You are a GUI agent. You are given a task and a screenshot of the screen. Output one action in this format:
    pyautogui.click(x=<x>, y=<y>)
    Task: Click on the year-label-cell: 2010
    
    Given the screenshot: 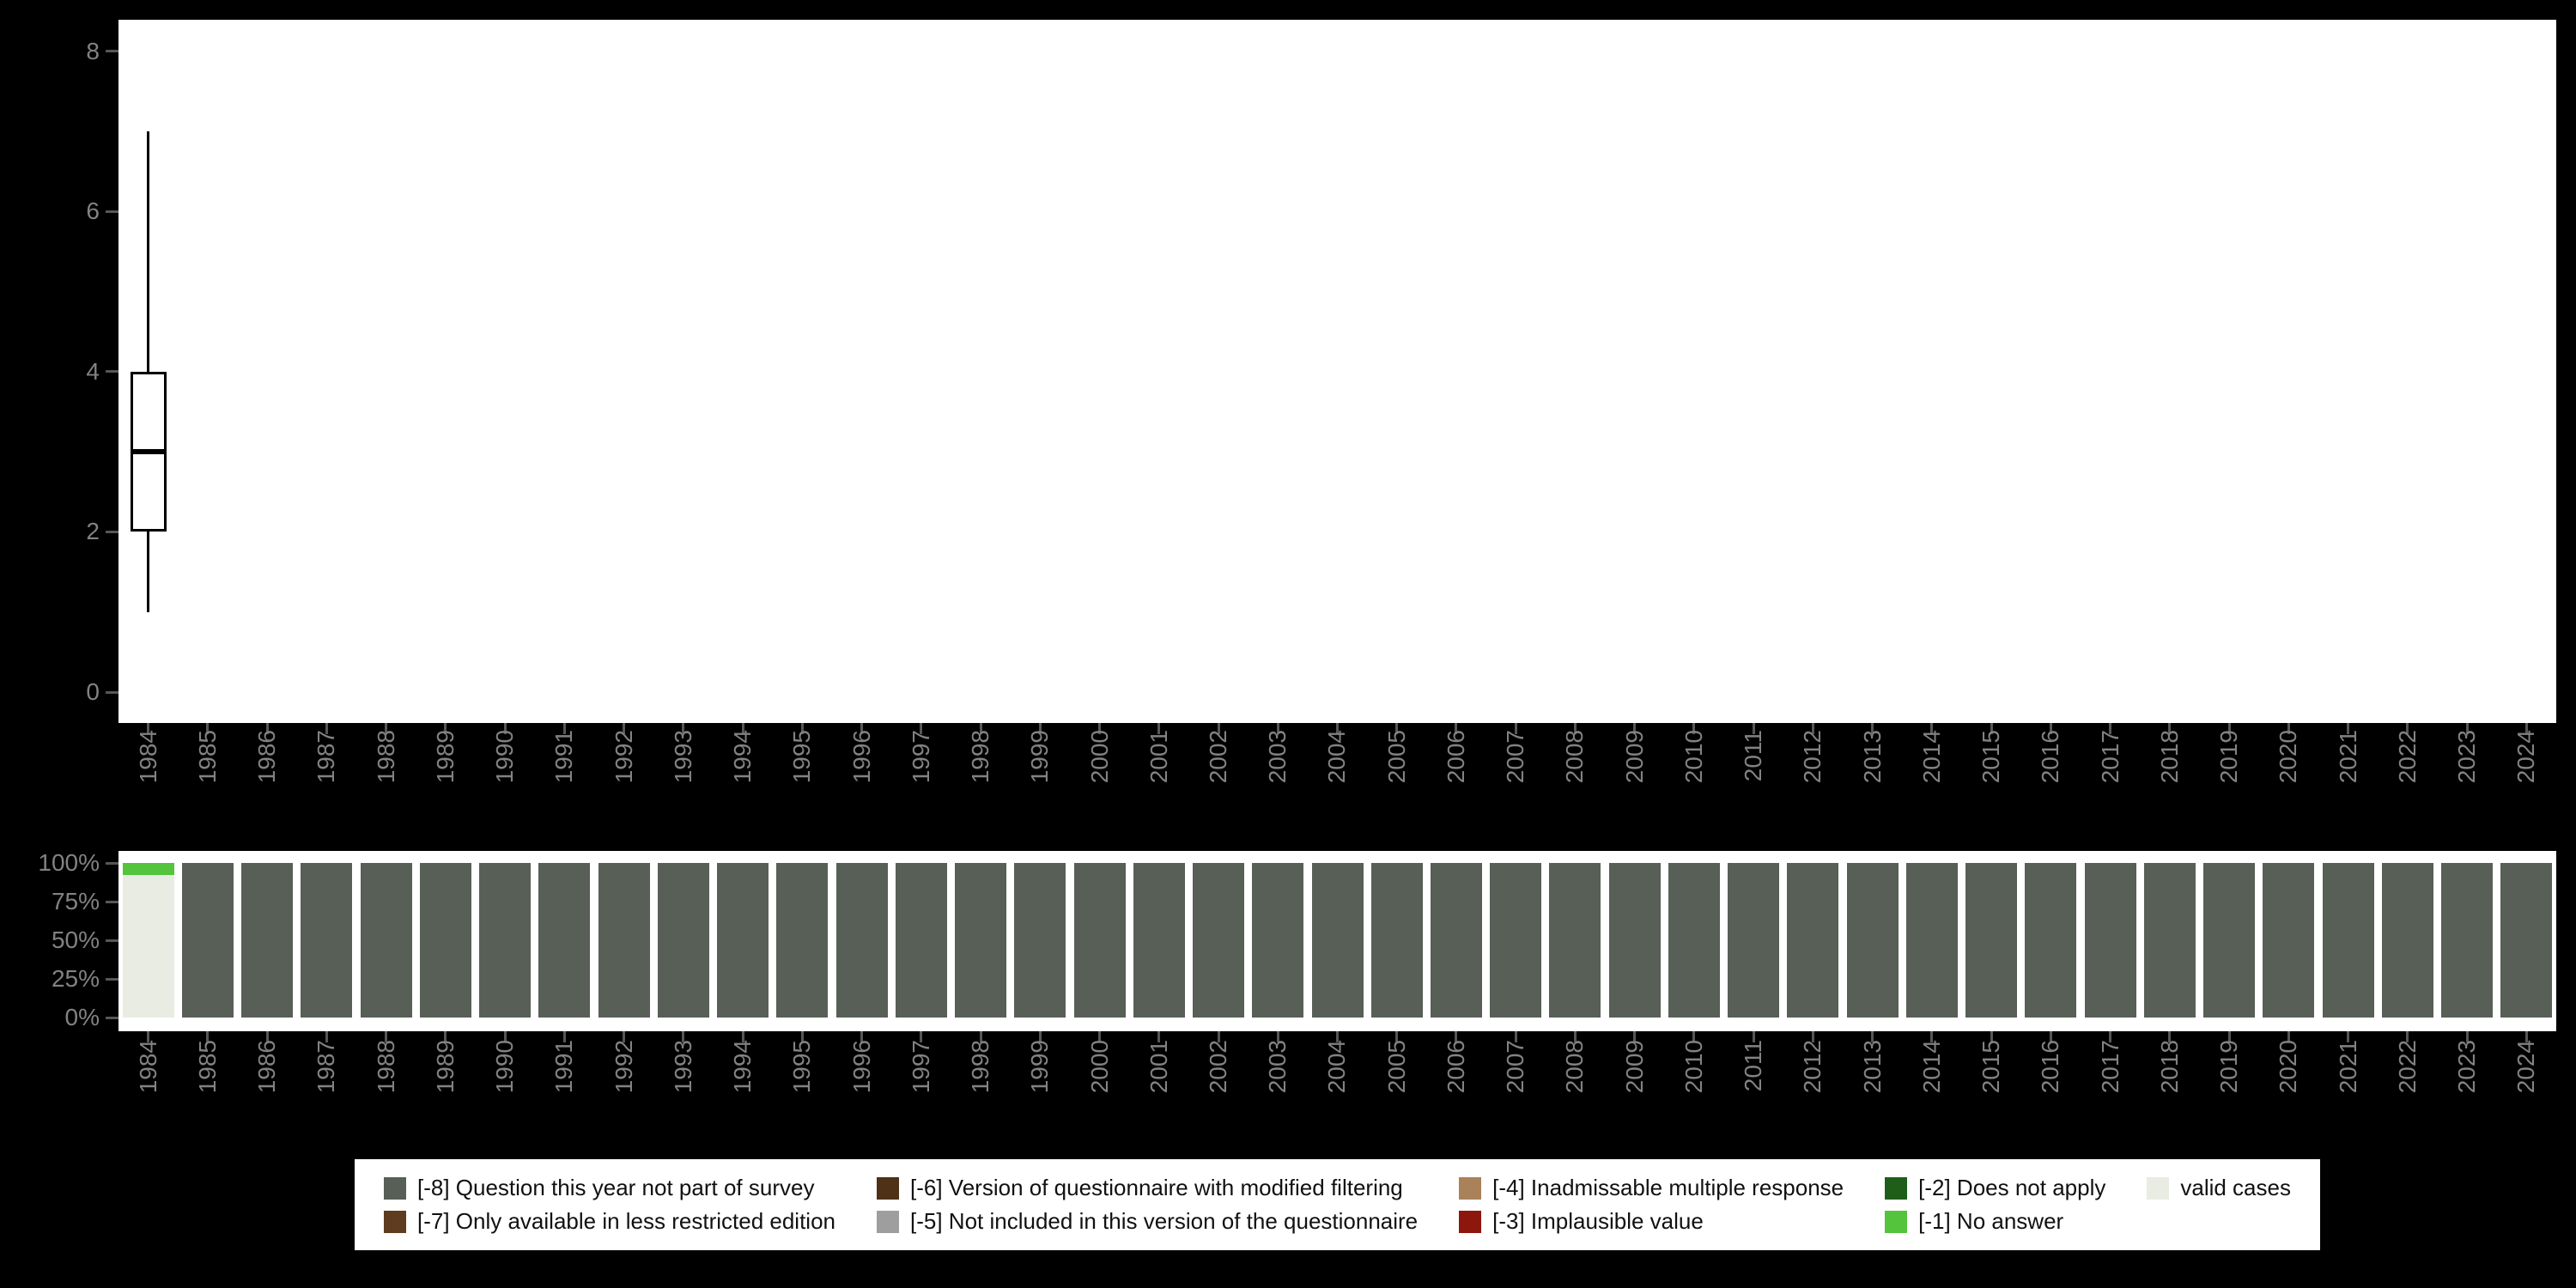 What is the action you would take?
    pyautogui.click(x=1693, y=1089)
    